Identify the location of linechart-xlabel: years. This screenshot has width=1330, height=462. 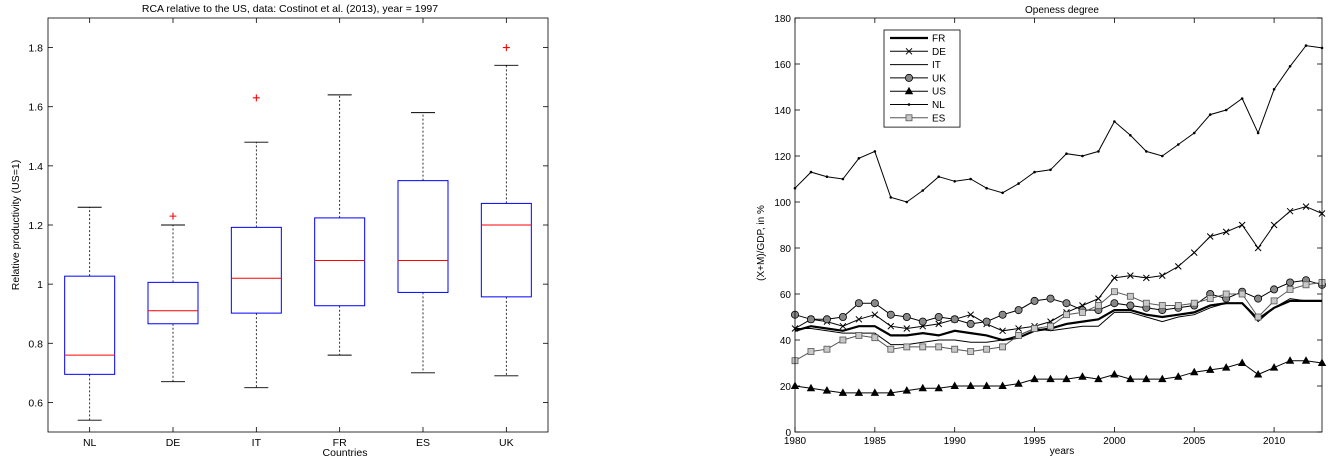
(1062, 451).